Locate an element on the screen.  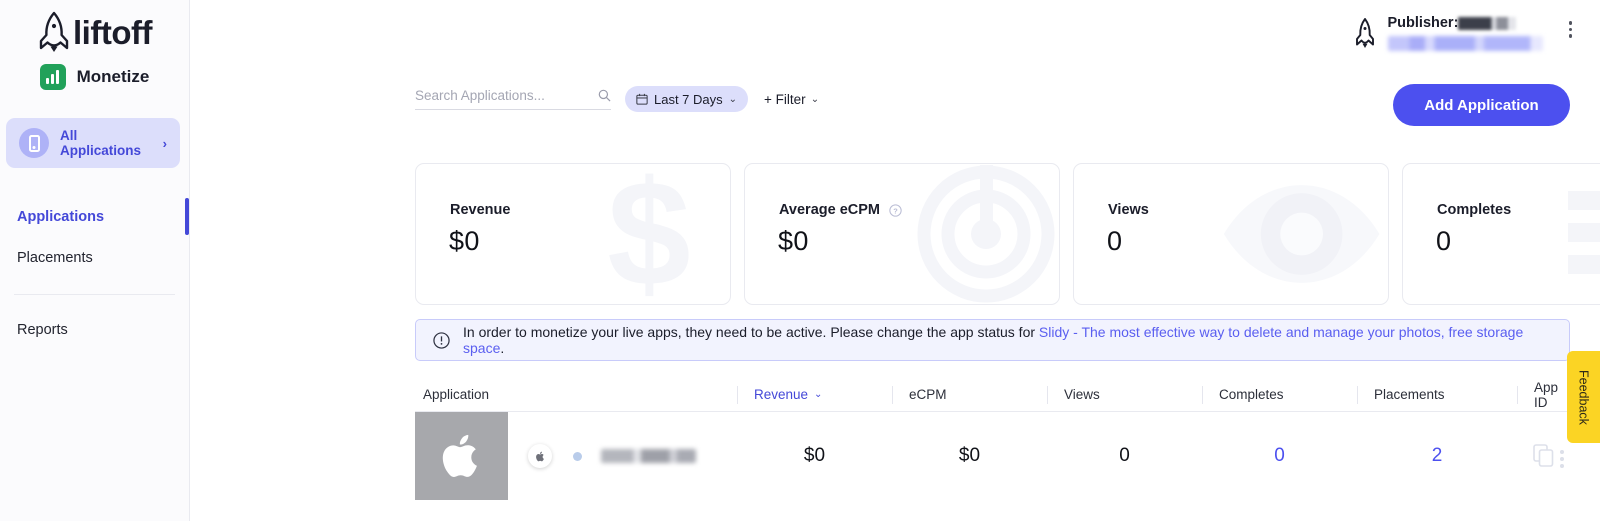
question-circle-icon: ? is located at coordinates (895, 210).